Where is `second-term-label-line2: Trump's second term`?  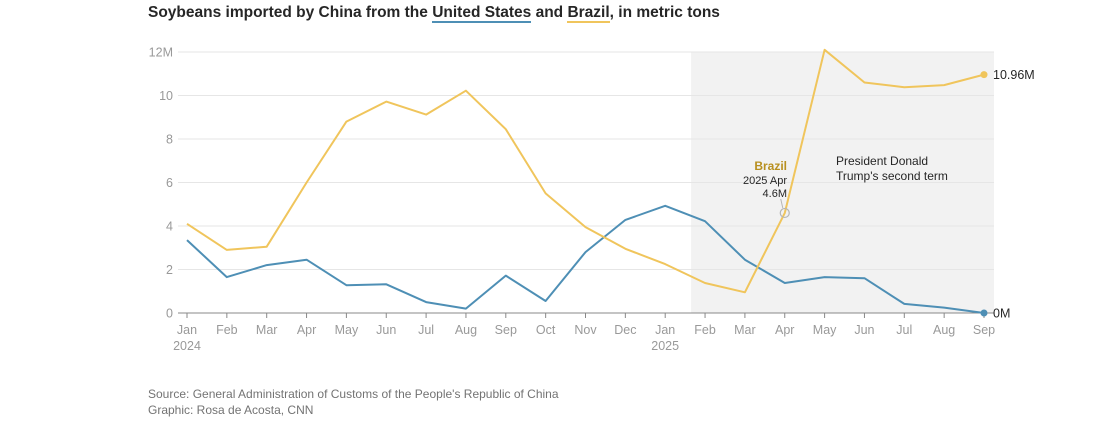 second-term-label-line2: Trump's second term is located at coordinates (892, 176).